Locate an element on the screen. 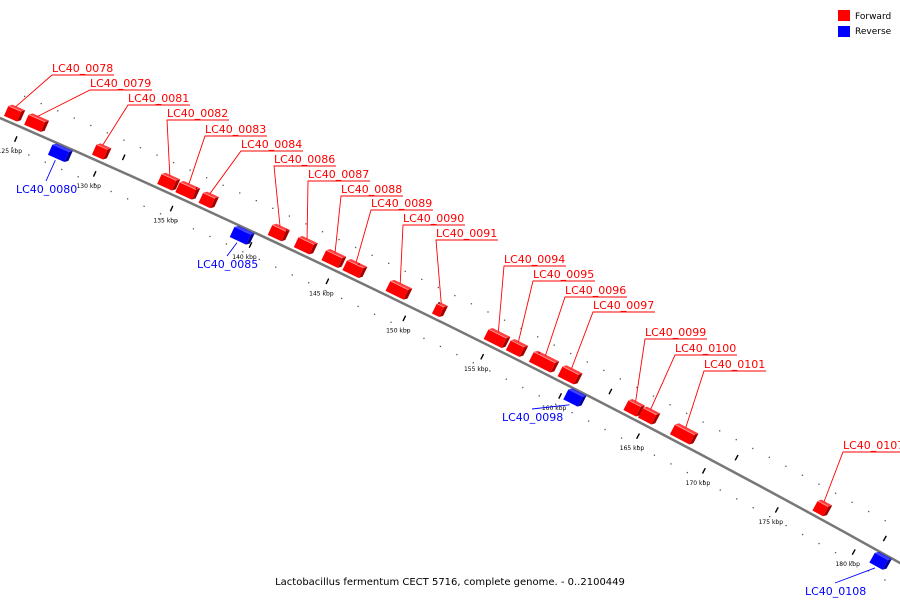  legend: Forward Reverse is located at coordinates (865, 23).